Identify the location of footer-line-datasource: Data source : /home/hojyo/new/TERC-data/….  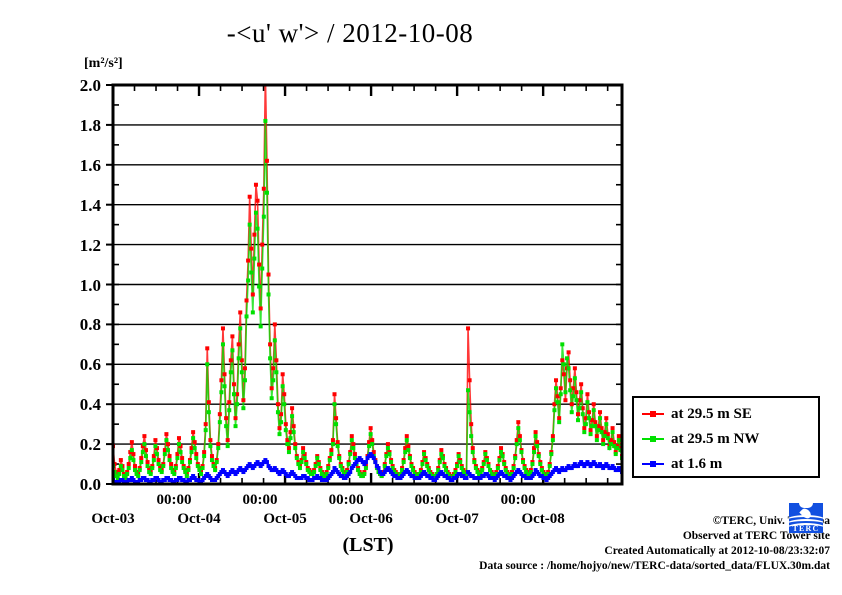
(654, 566).